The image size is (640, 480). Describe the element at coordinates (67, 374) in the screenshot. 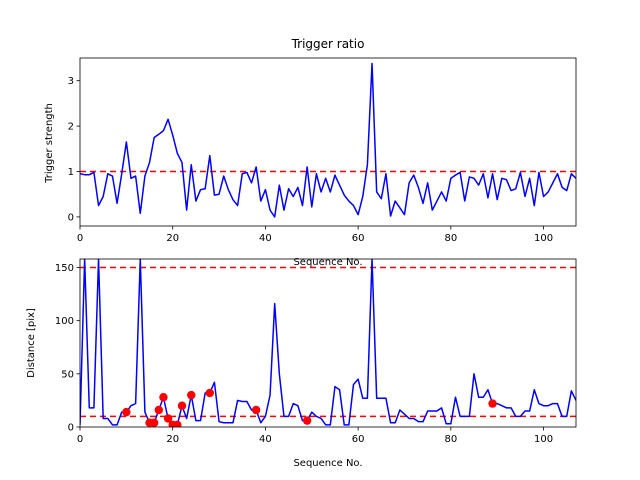

I see `y-tick-label: 50` at that location.